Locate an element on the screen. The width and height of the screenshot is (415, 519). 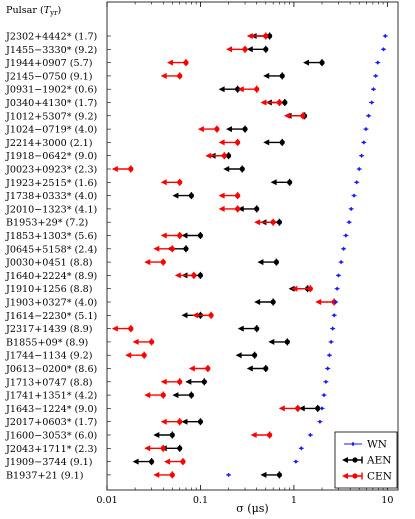
pulsar-label: J1903+0327* (4.0) is located at coordinates (51, 303).